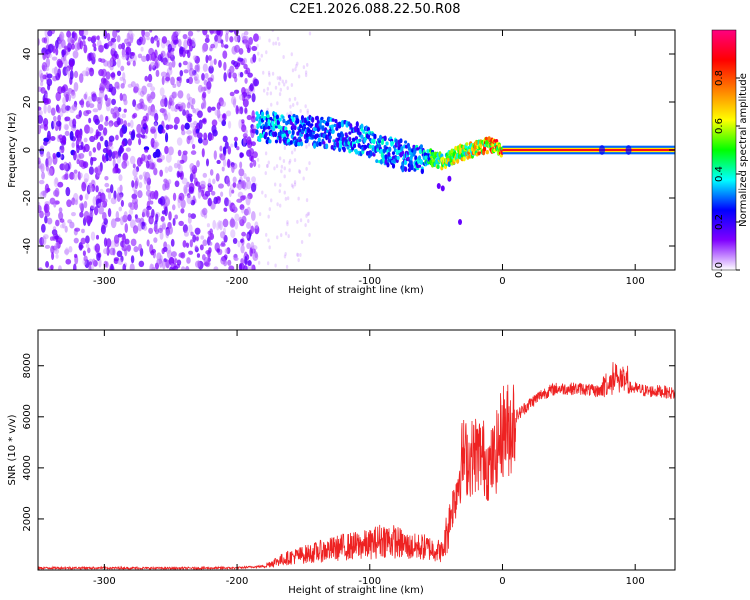 The width and height of the screenshot is (750, 600). Describe the element at coordinates (719, 126) in the screenshot. I see `colorbar-tick-label: 0.6` at that location.